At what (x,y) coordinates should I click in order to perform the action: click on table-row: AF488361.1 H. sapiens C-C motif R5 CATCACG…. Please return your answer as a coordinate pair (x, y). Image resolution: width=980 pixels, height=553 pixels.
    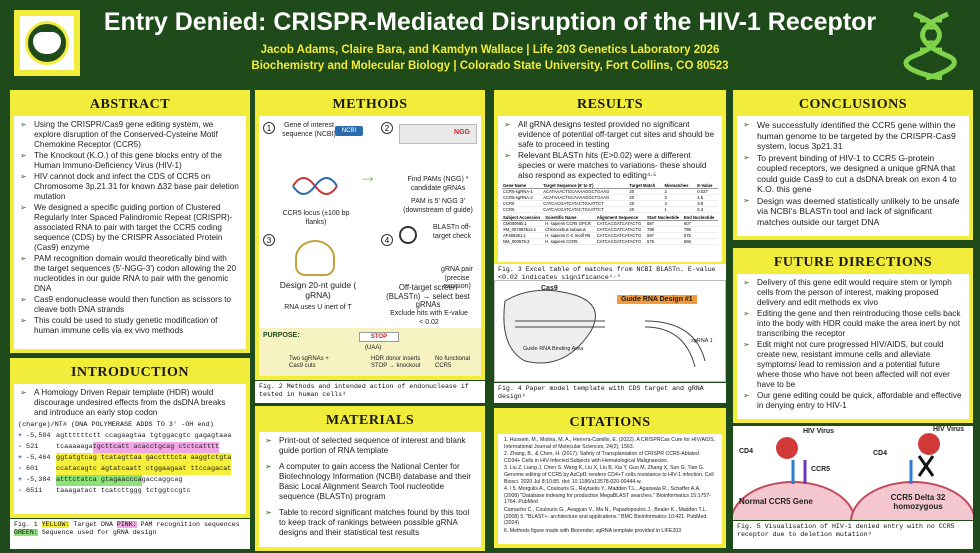
    Looking at the image, I should click on (610, 235).